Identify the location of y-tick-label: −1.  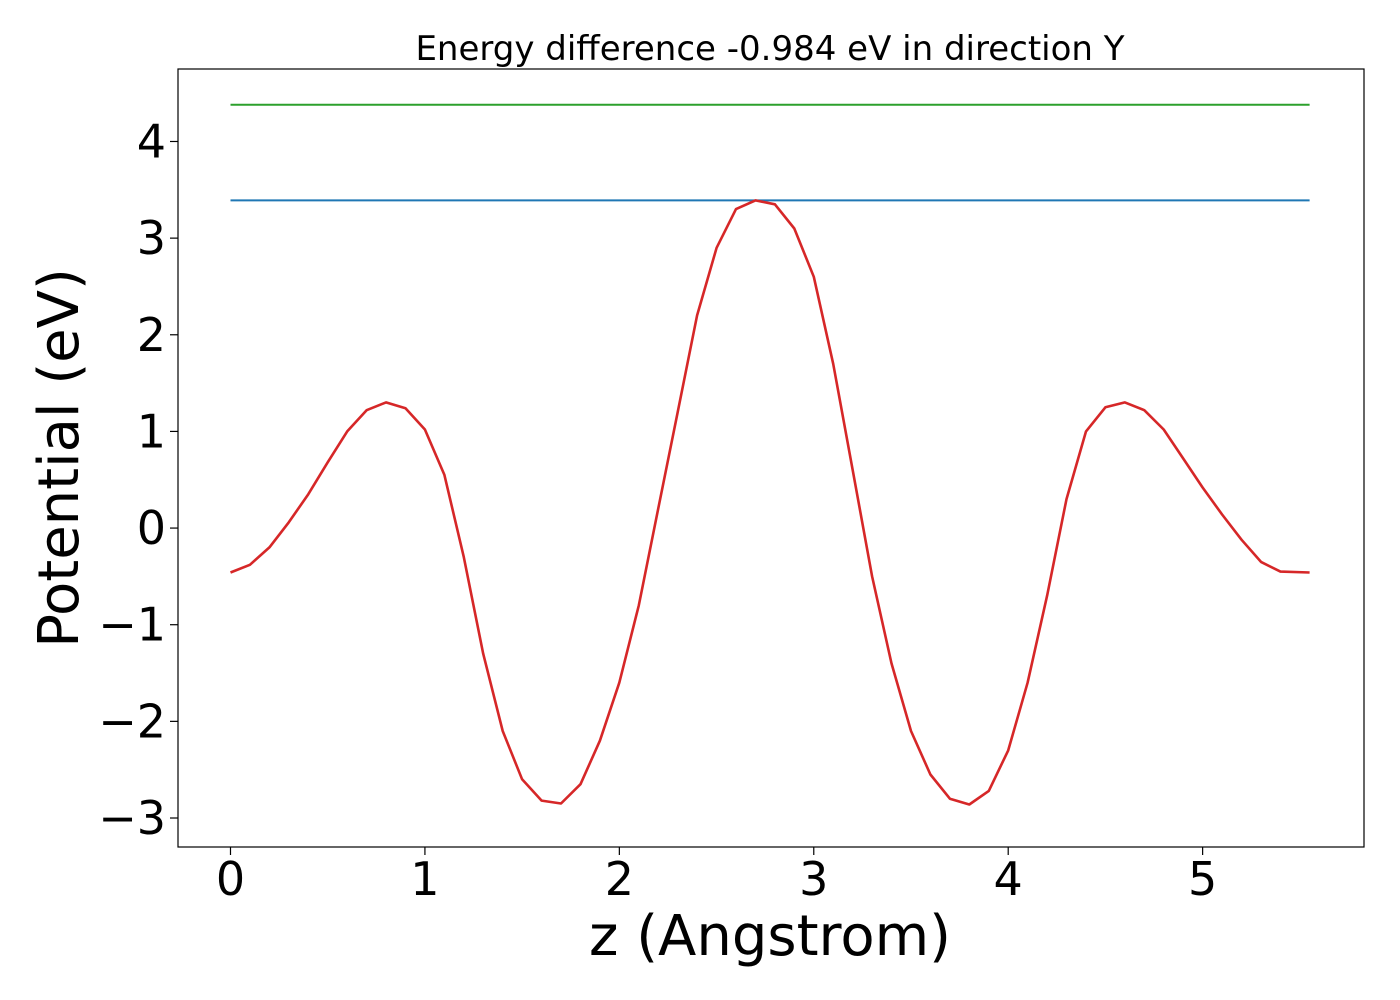
(132, 625).